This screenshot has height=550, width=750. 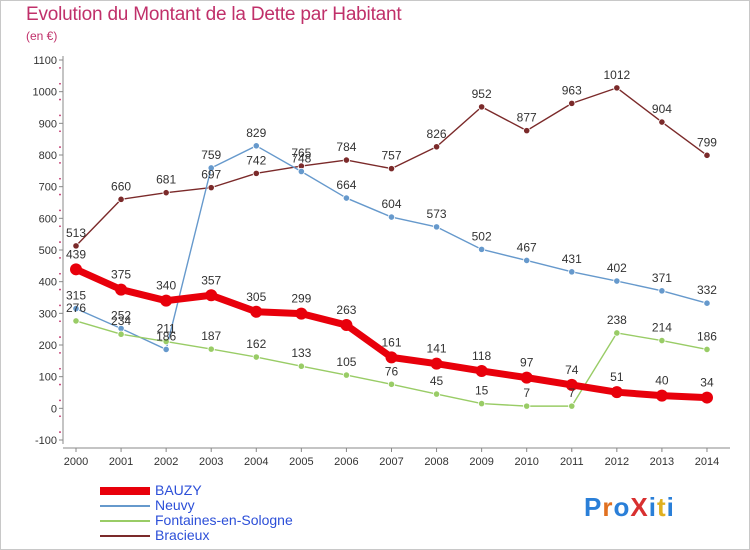 What do you see at coordinates (211, 462) in the screenshot?
I see `x-tick-label: 2003` at bounding box center [211, 462].